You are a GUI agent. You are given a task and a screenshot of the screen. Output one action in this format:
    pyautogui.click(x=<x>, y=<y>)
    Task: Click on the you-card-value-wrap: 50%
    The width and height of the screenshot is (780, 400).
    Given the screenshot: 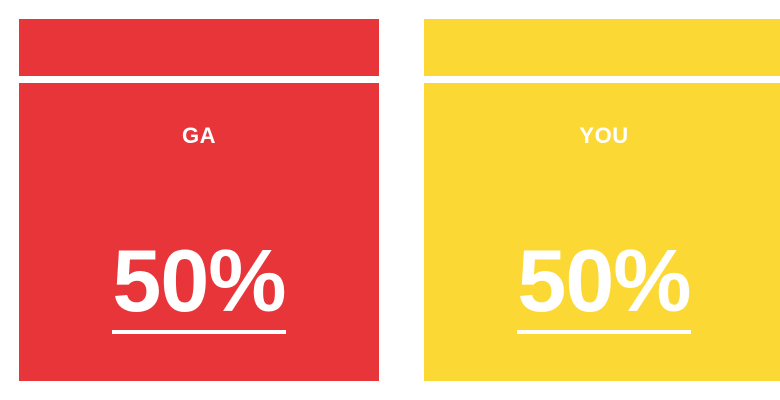 What is the action you would take?
    pyautogui.click(x=602, y=284)
    